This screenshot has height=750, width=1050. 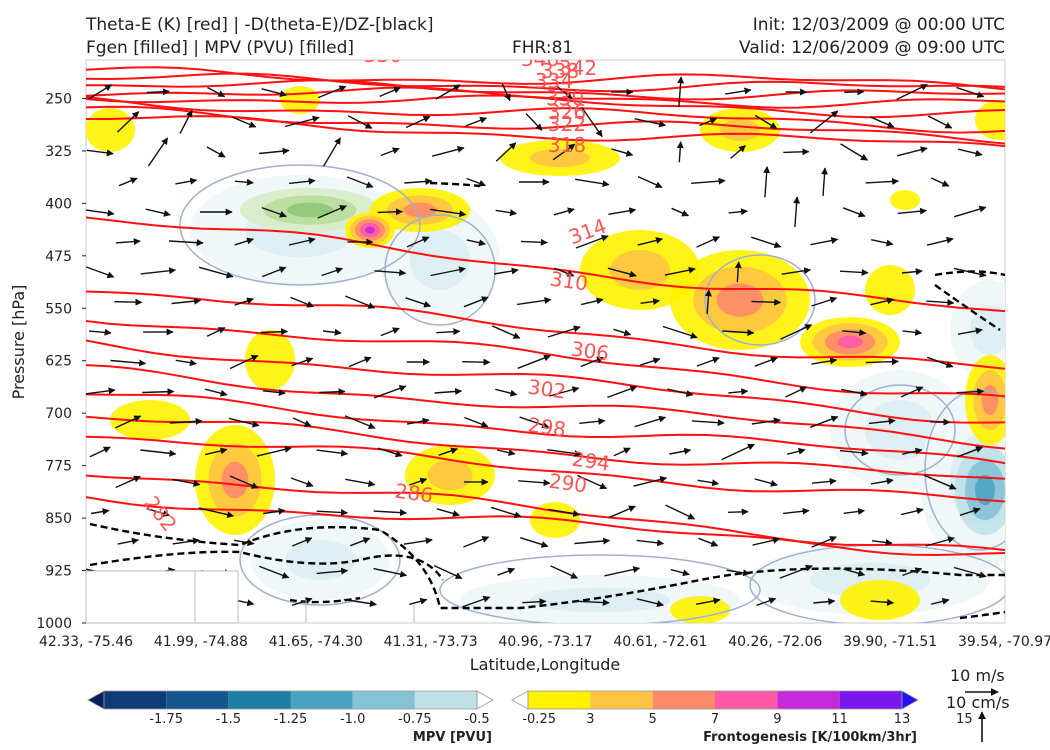 I want to click on fgen-colorbar-label: Frontogenesis [K/100km/3hr], so click(x=810, y=737).